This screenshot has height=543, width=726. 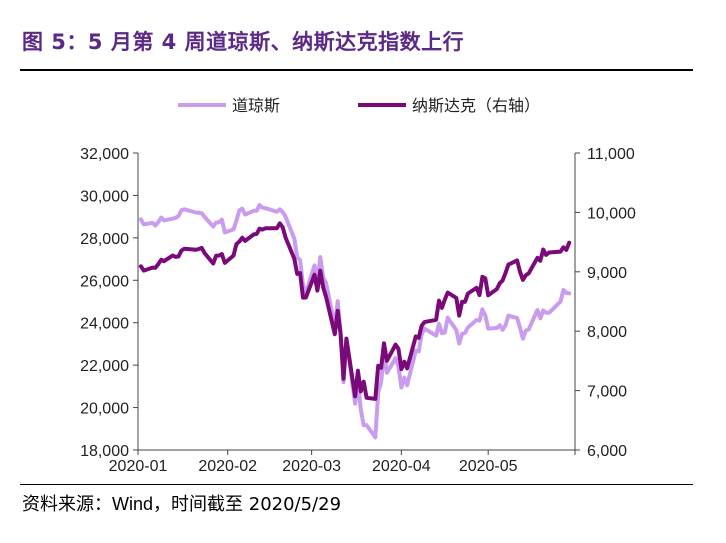 I want to click on legend-label-2: 纳斯达克（右轴）, so click(x=476, y=105).